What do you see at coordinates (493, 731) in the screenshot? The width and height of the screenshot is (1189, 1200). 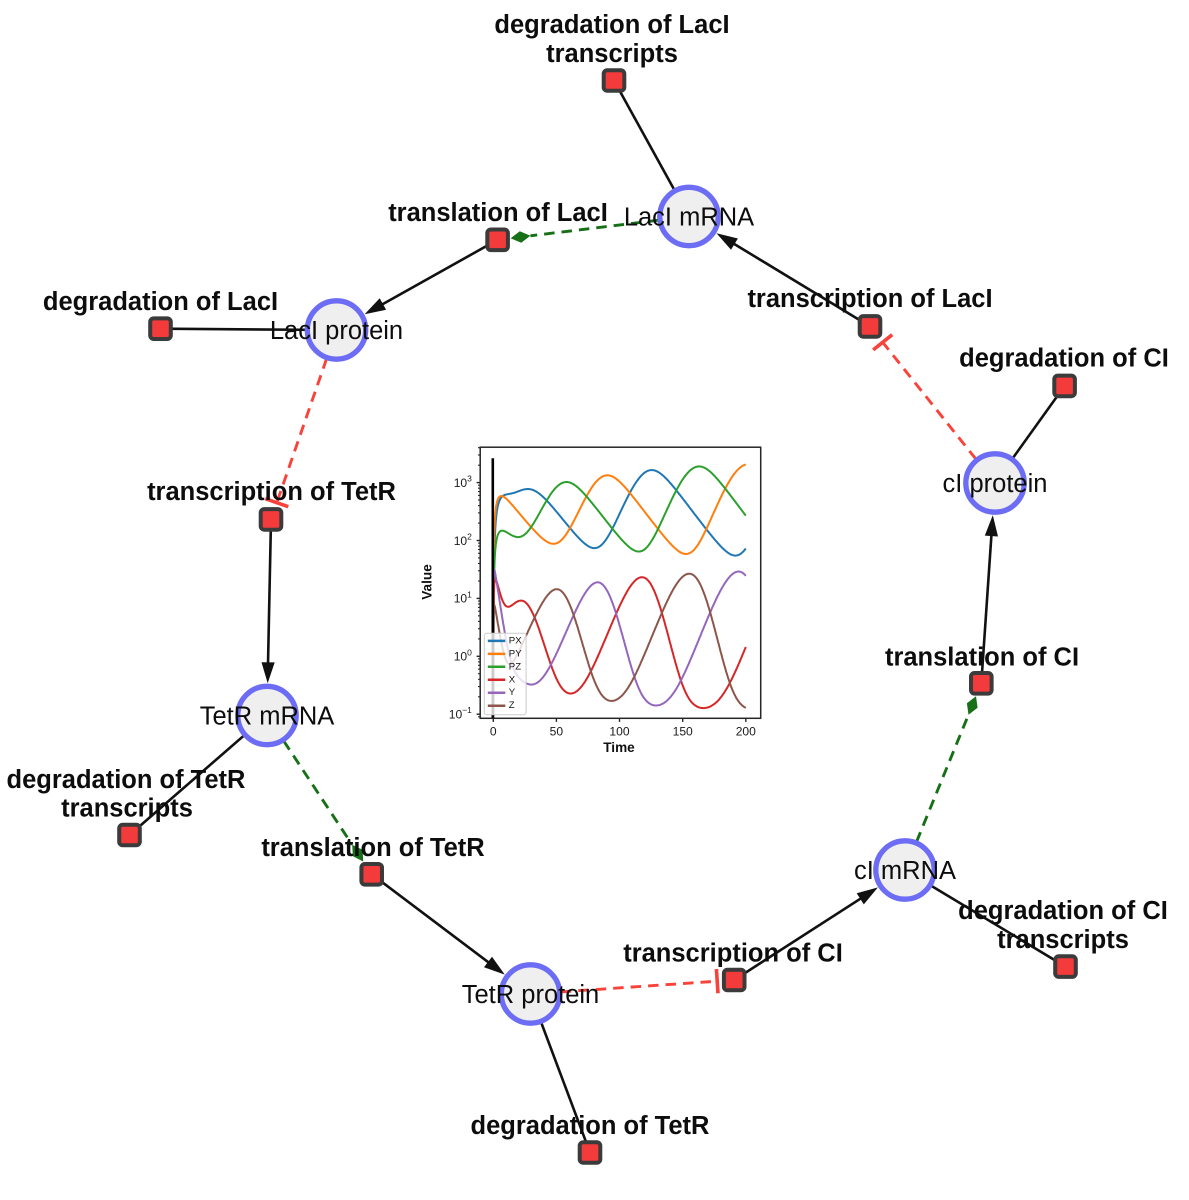 I see `svg-text: 0` at bounding box center [493, 731].